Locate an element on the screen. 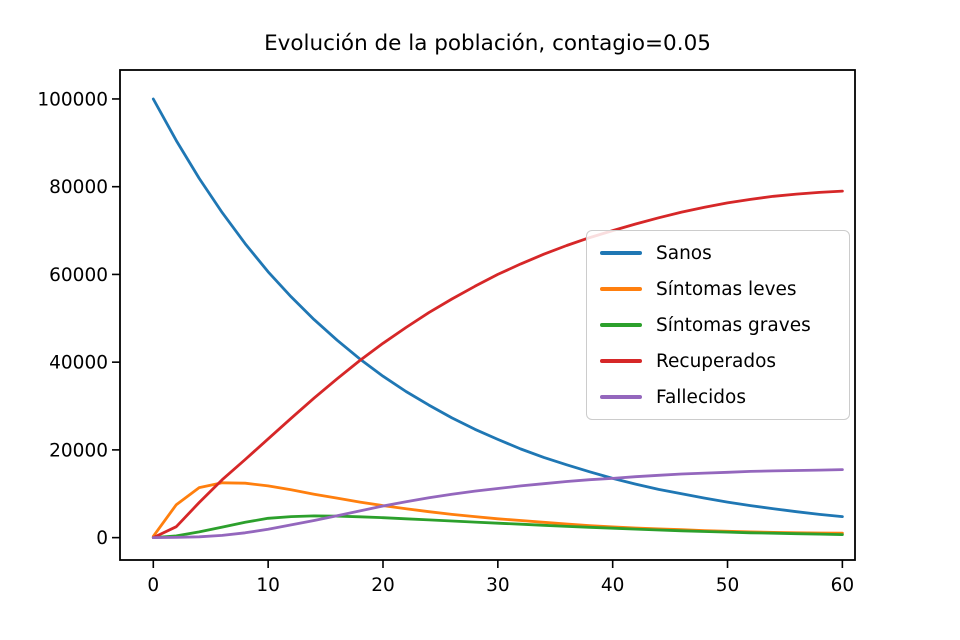 The image size is (960, 640). legend-label: Sanos is located at coordinates (684, 253).